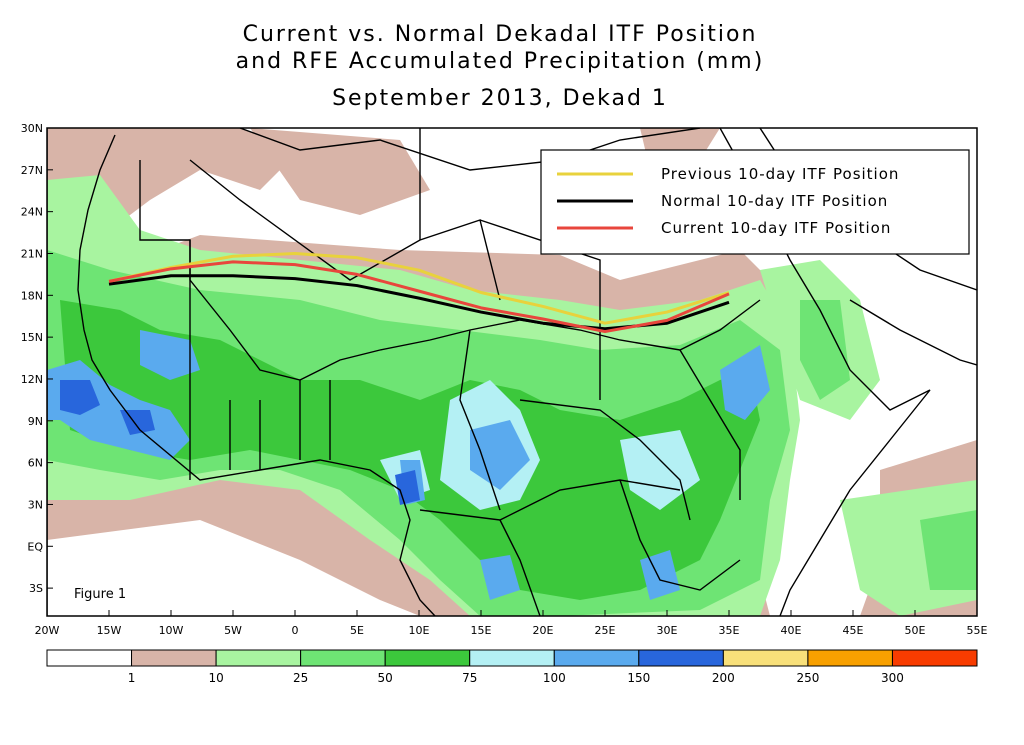 This screenshot has width=1024, height=745. I want to click on lat-tick-label: 27N, so click(32, 170).